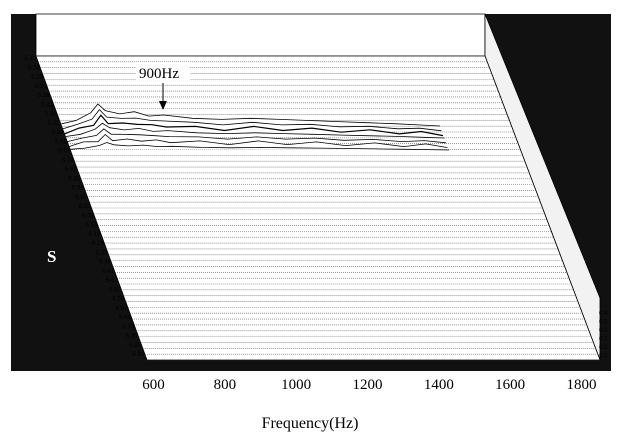  I want to click on time-label: 5.36, so click(44, 95).